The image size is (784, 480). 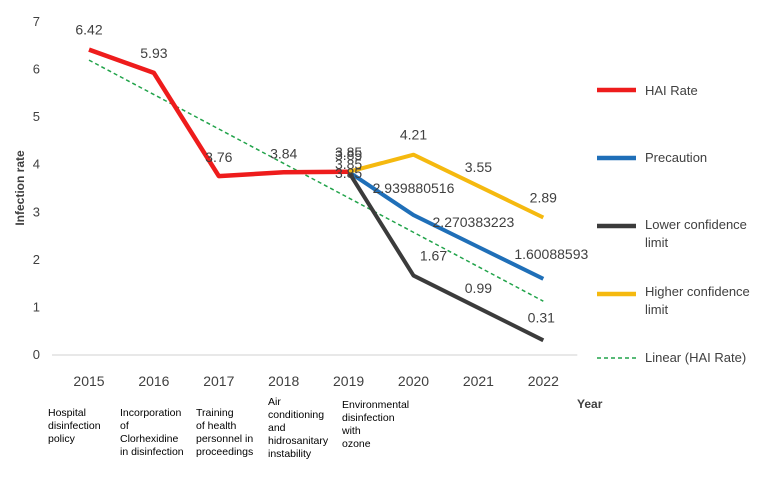 I want to click on x-tick-label: 2020, so click(x=413, y=381).